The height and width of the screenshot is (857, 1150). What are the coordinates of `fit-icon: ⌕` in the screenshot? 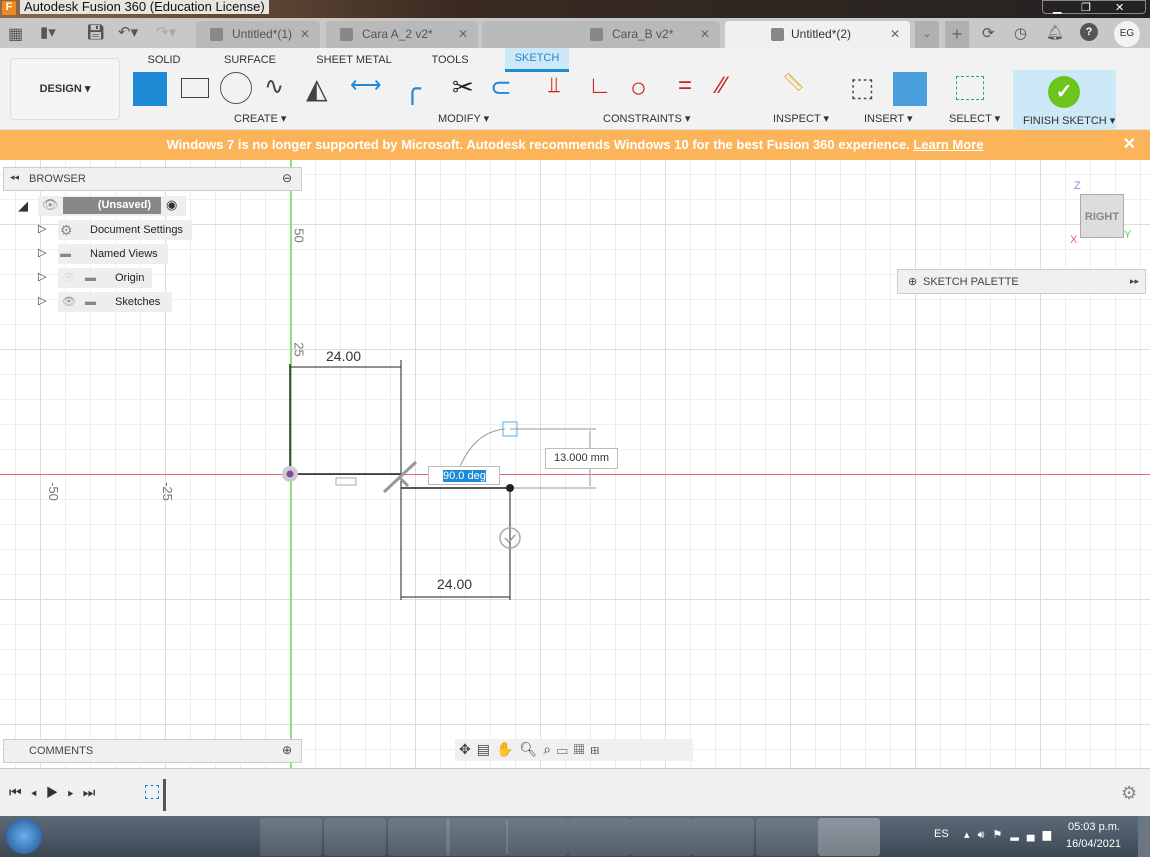 It's located at (550, 749).